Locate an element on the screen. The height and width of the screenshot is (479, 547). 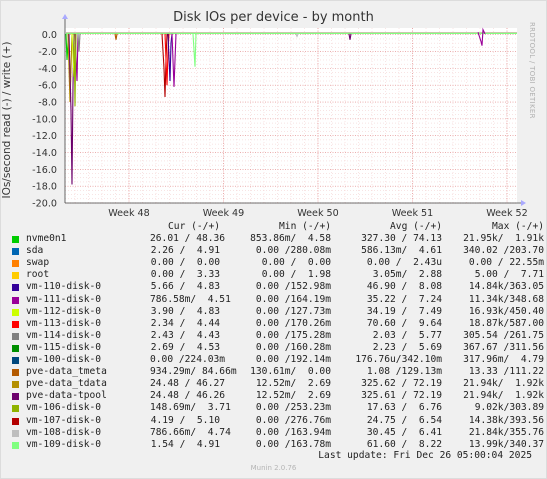
last-update: Last update: Fri Dec 26 05:00:04 2025 is located at coordinates (425, 455).